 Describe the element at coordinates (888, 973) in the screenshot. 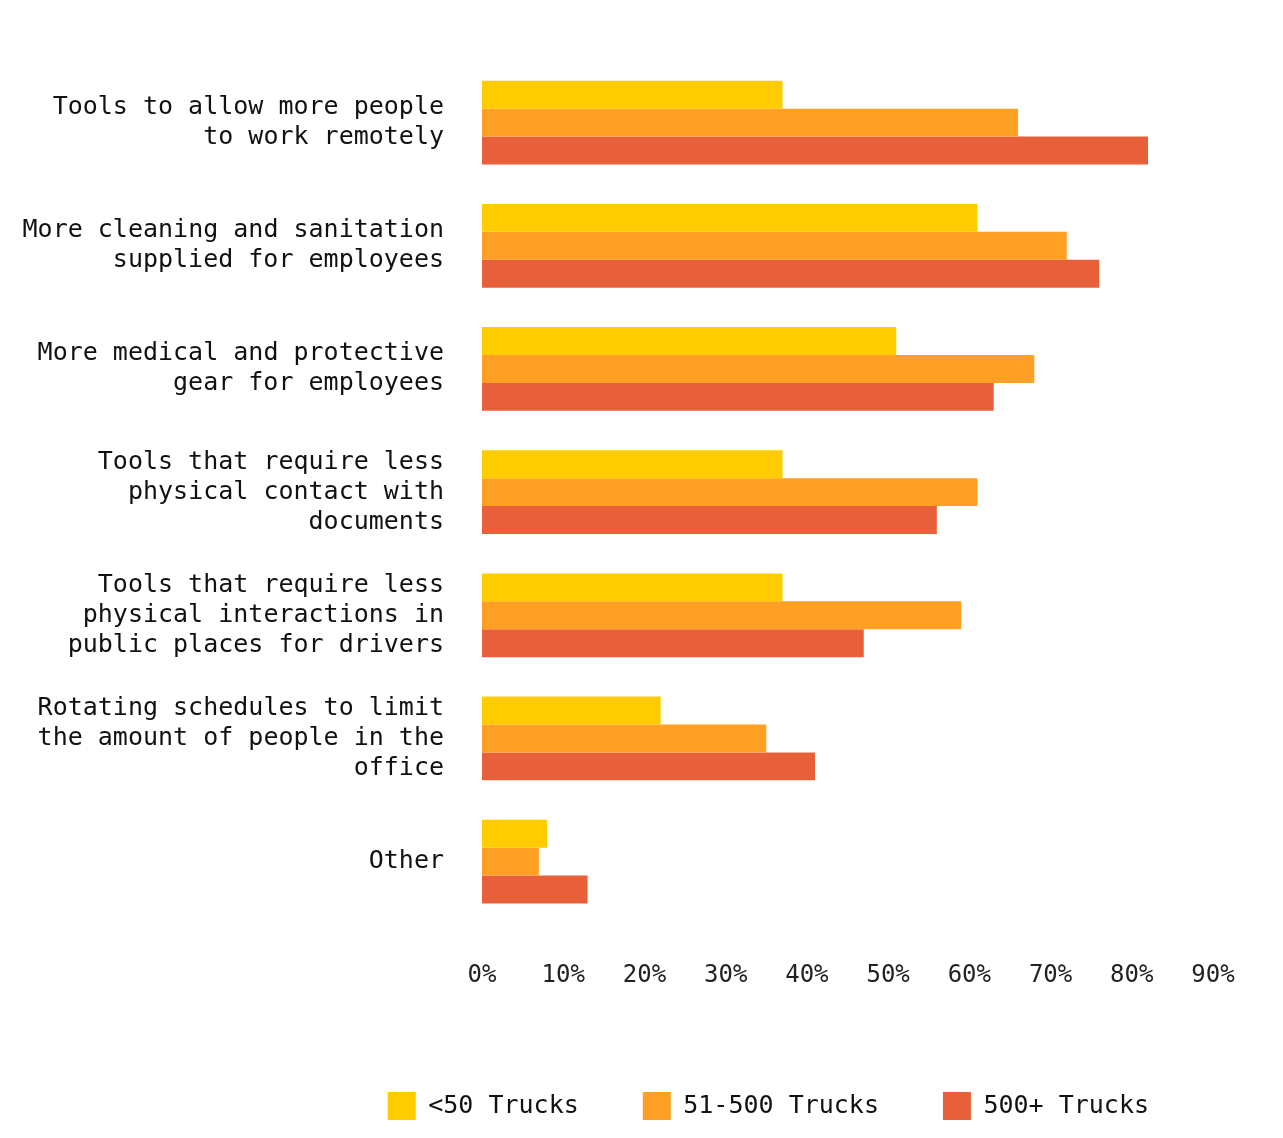

I see `x-tick-label: 50%` at that location.